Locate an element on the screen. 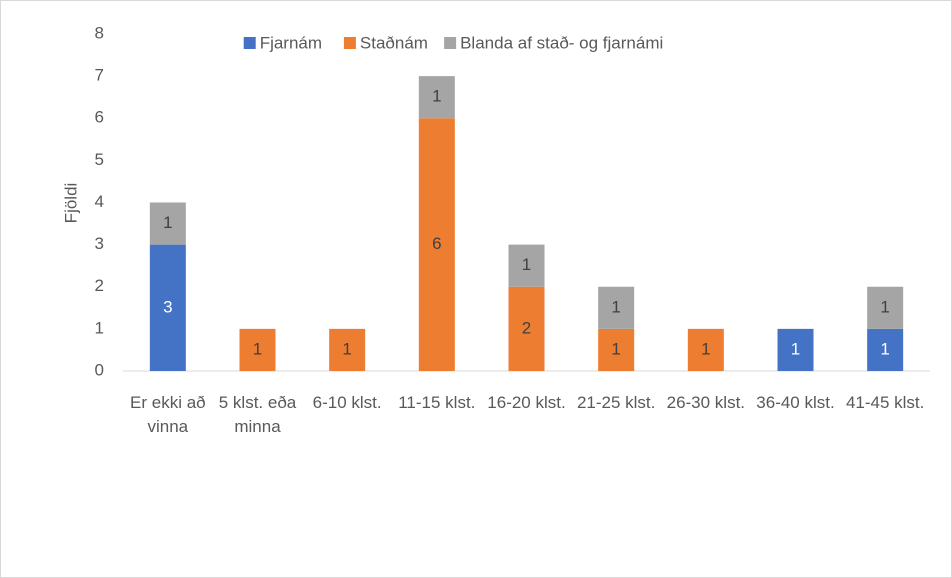  legend-label: Fjarnám is located at coordinates (291, 42).